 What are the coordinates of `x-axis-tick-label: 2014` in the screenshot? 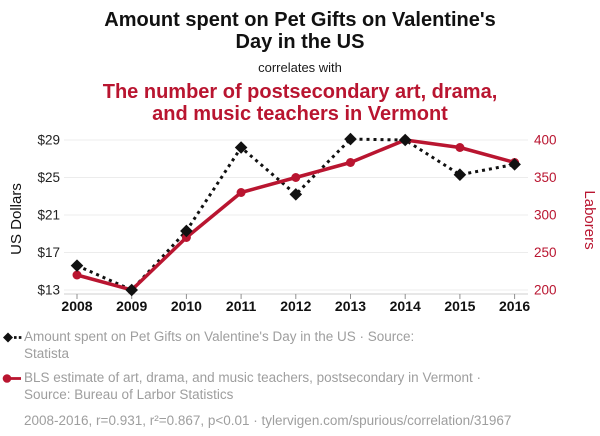 It's located at (405, 306).